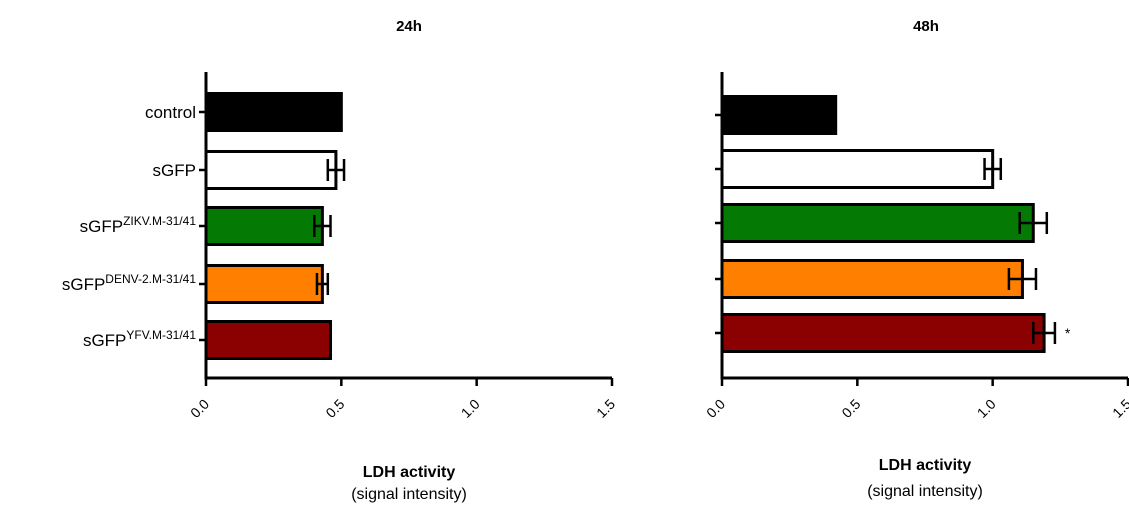  I want to click on category-label: sGFPZIKV.M-31/41, so click(138, 225).